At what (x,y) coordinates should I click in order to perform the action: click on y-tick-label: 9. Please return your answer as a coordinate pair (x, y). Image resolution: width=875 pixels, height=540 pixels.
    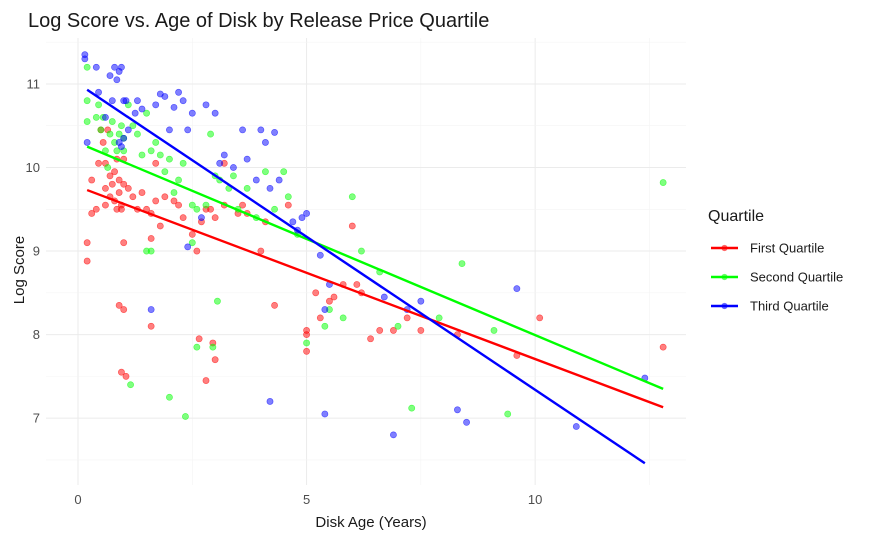
    Looking at the image, I should click on (36, 251).